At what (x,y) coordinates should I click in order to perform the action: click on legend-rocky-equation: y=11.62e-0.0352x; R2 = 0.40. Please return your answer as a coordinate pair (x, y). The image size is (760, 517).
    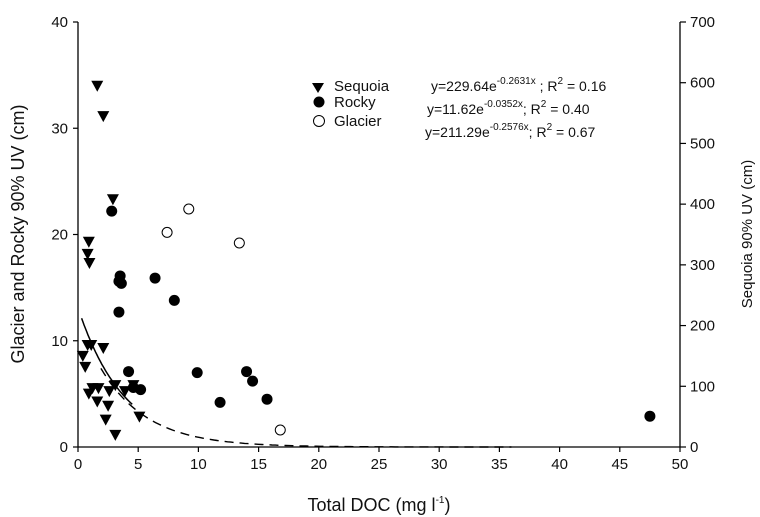
    Looking at the image, I should click on (508, 108).